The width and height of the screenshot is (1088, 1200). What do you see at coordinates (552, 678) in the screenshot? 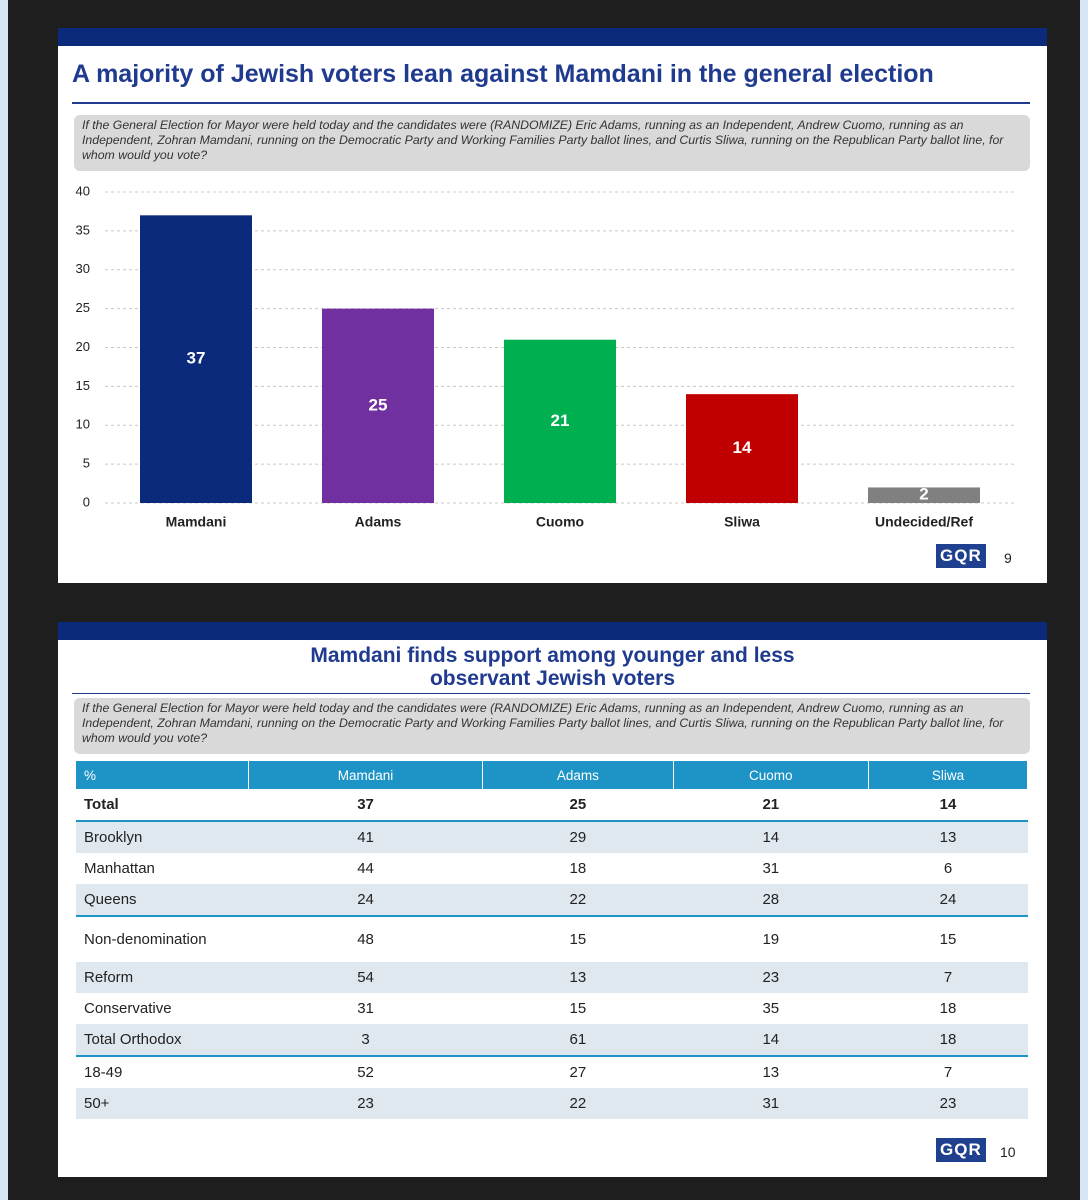
I see `title-line: observant Jewish voters` at bounding box center [552, 678].